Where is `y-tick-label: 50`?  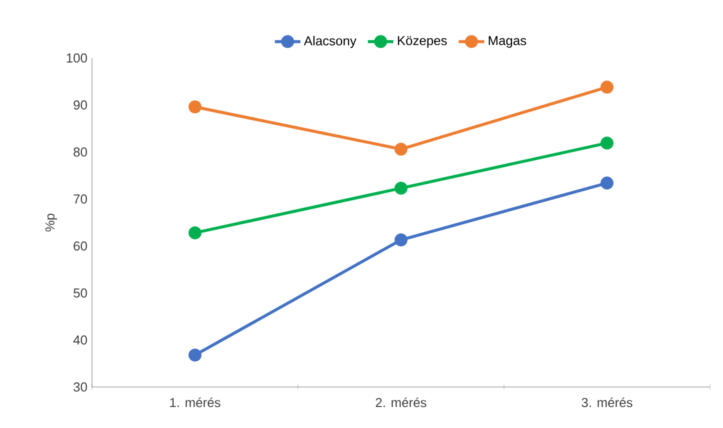
y-tick-label: 50 is located at coordinates (80, 293).